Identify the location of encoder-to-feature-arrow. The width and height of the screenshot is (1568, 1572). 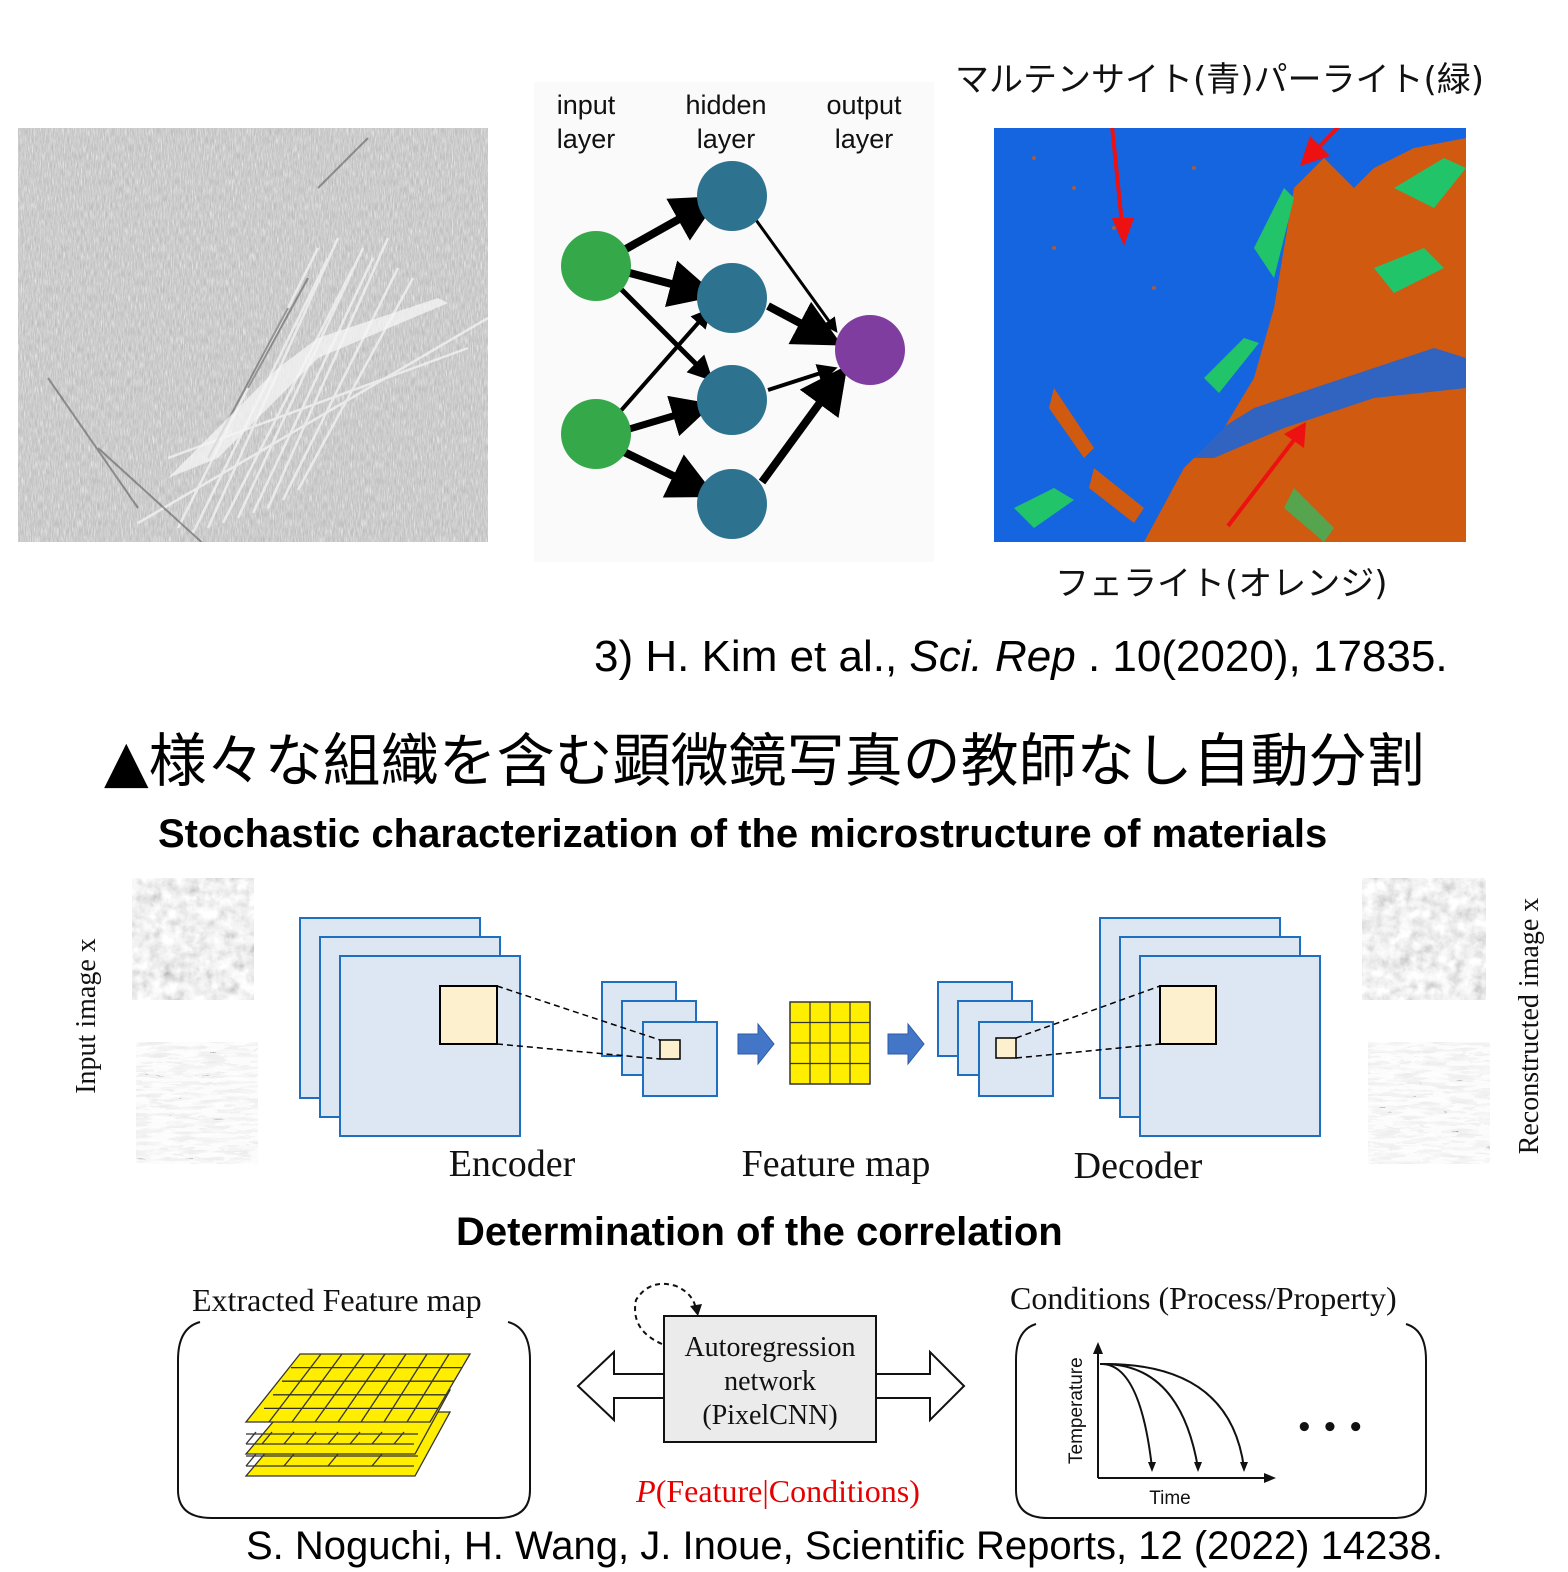
(756, 1044).